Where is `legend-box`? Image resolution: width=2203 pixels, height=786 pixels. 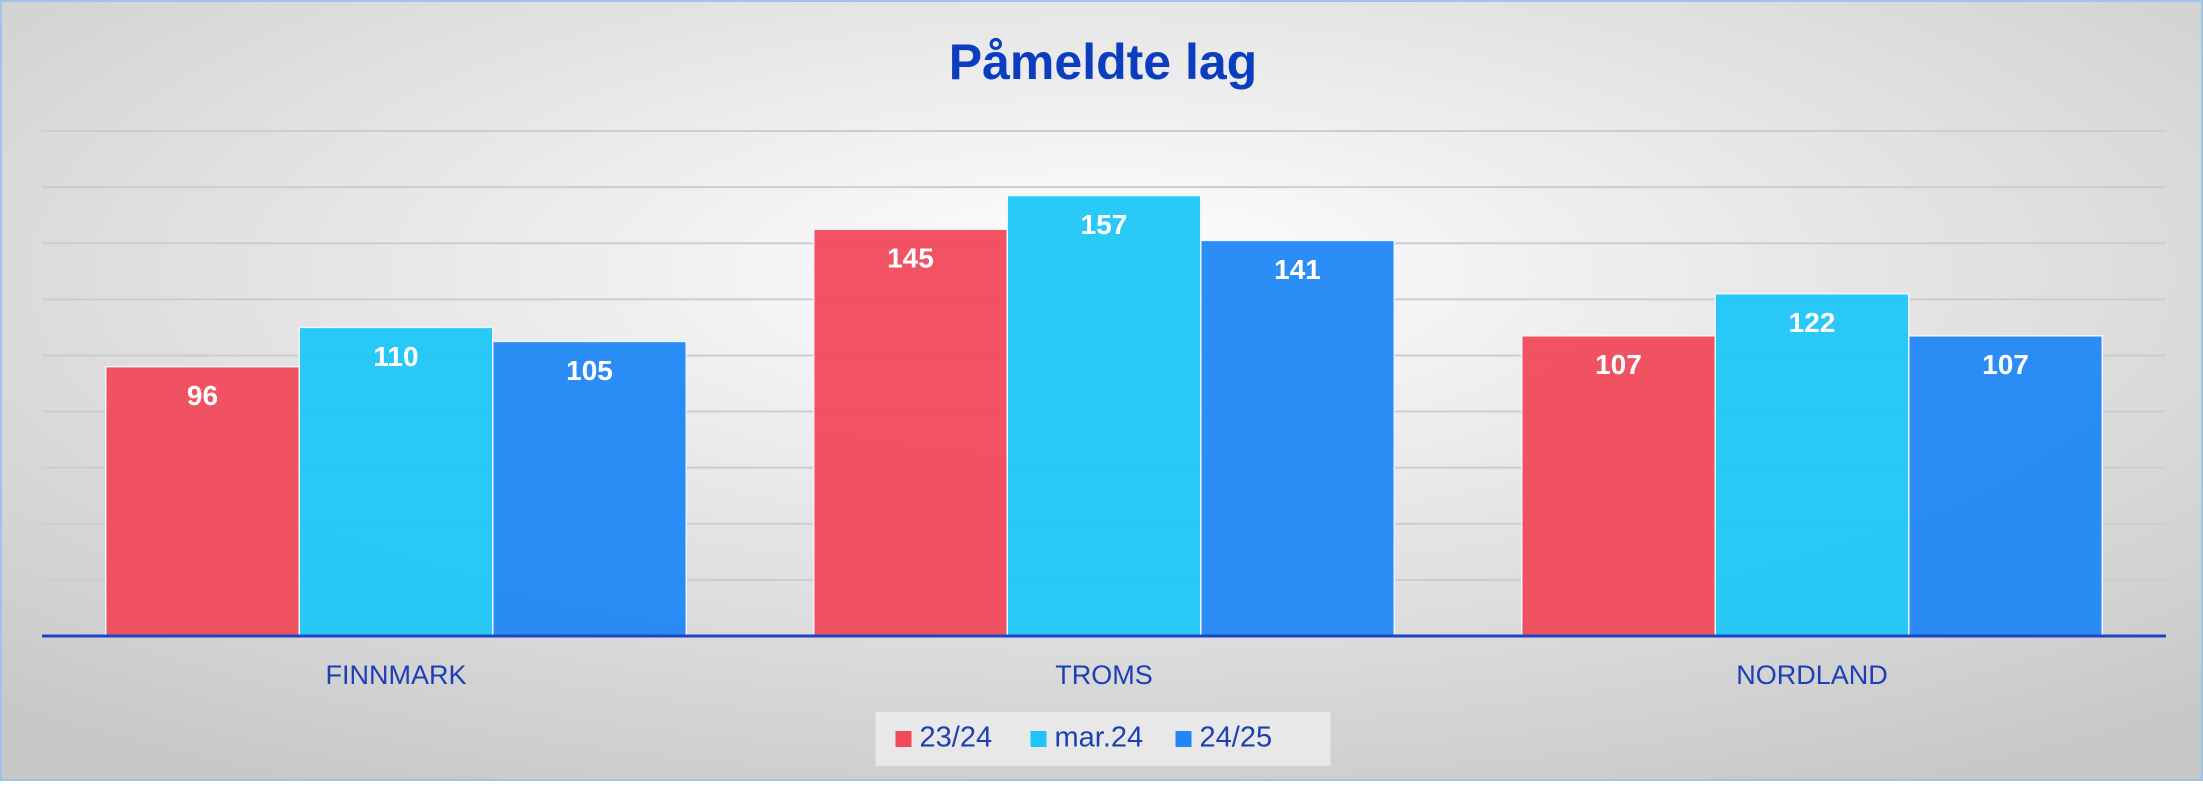 legend-box is located at coordinates (1103, 739).